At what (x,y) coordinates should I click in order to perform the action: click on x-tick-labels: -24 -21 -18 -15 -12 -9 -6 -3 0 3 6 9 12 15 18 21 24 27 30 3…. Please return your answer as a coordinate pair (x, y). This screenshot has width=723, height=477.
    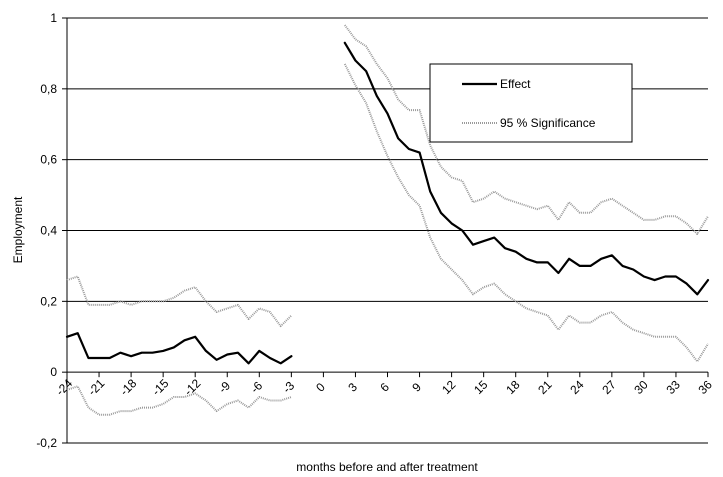
    Looking at the image, I should click on (384, 385).